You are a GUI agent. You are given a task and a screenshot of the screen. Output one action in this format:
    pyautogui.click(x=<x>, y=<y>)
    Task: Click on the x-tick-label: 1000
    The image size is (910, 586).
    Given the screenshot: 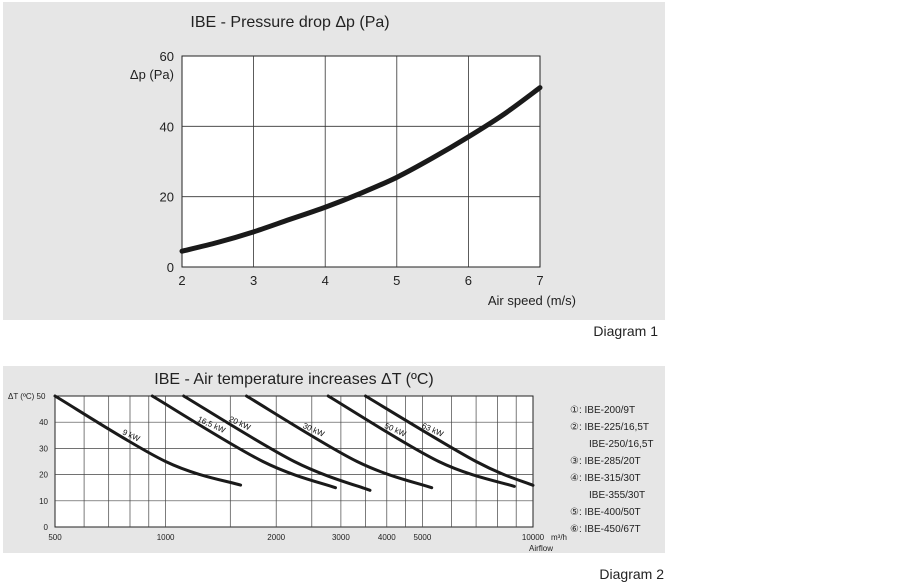 What is the action you would take?
    pyautogui.click(x=166, y=537)
    